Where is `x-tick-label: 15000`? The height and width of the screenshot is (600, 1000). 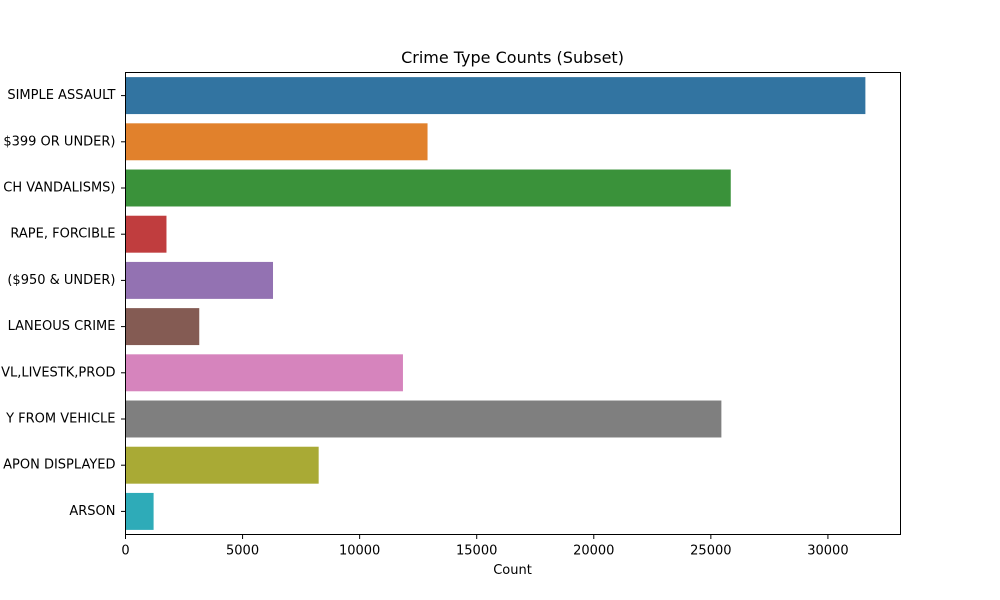 x-tick-label: 15000 is located at coordinates (476, 551).